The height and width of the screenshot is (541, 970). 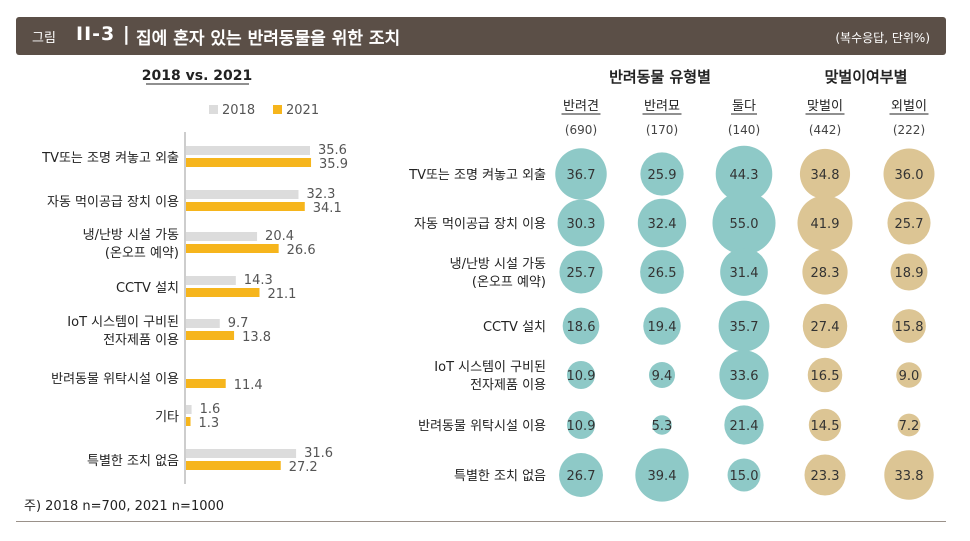 I want to click on bubble-column-n: (690), so click(x=581, y=130).